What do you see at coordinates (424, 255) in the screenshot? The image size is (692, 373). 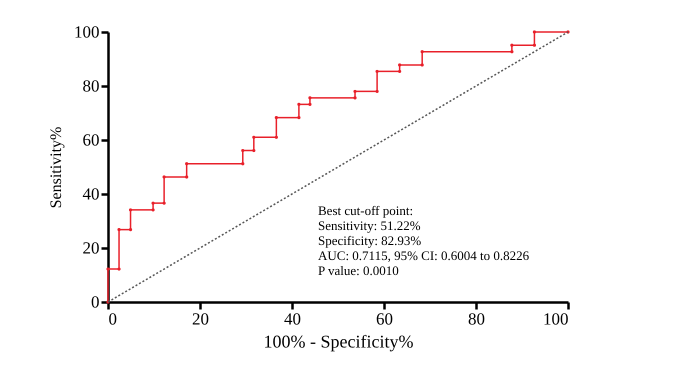 I see `annotation: AUC: 0.7115, 95% CI: 0.6004 to 0.8226` at bounding box center [424, 255].